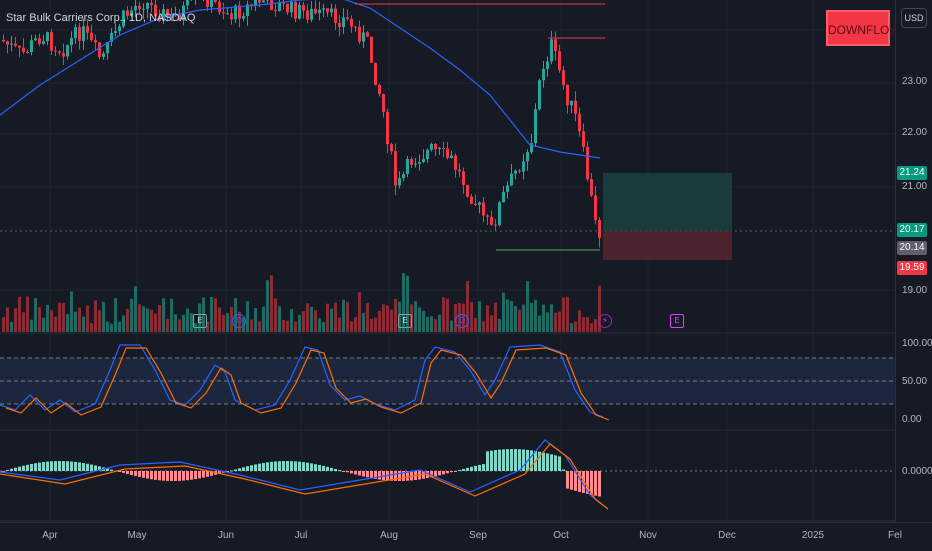 The width and height of the screenshot is (932, 551). I want to click on profit-zone, so click(667, 202).